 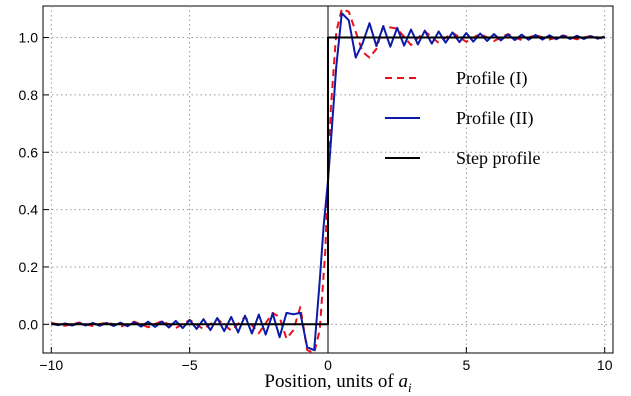 What do you see at coordinates (328, 365) in the screenshot?
I see `x-tick-label: 0` at bounding box center [328, 365].